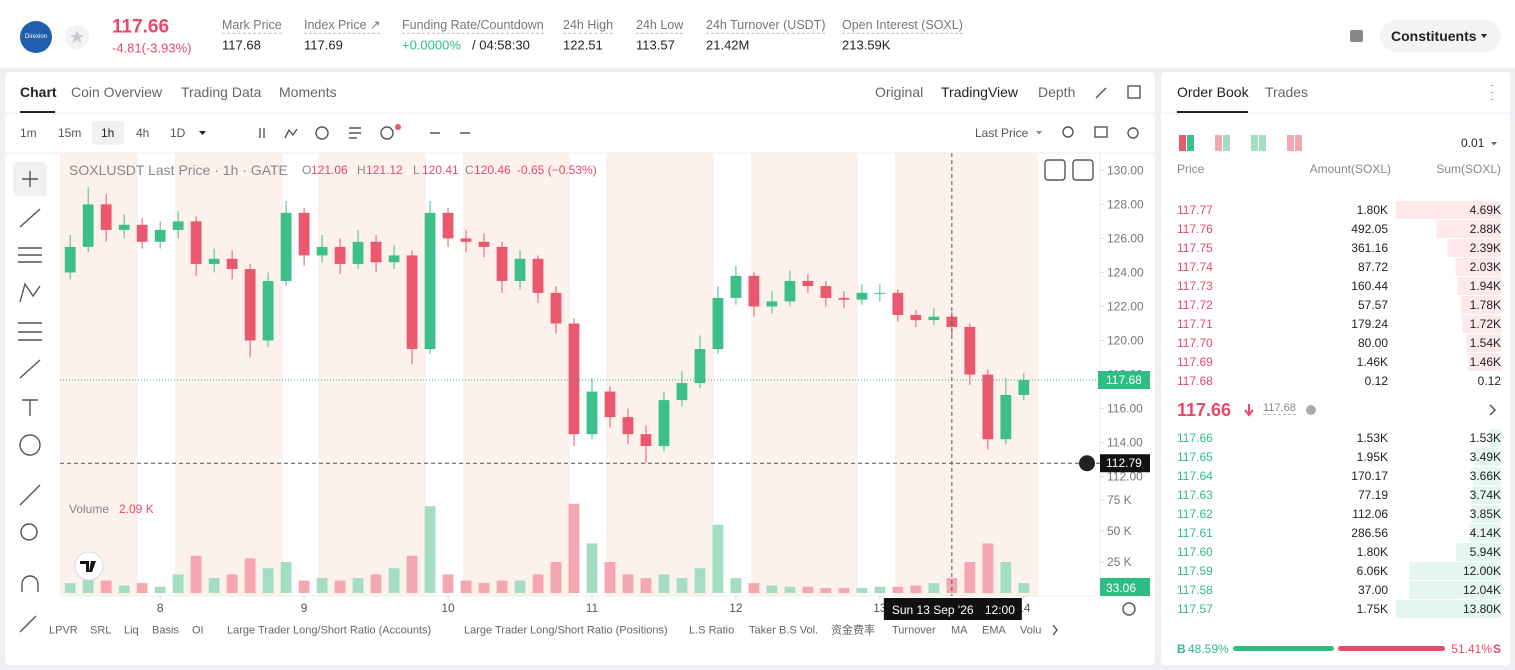 This screenshot has height=670, width=1515. What do you see at coordinates (1372, 305) in the screenshot?
I see `ob-amount: 57.57` at bounding box center [1372, 305].